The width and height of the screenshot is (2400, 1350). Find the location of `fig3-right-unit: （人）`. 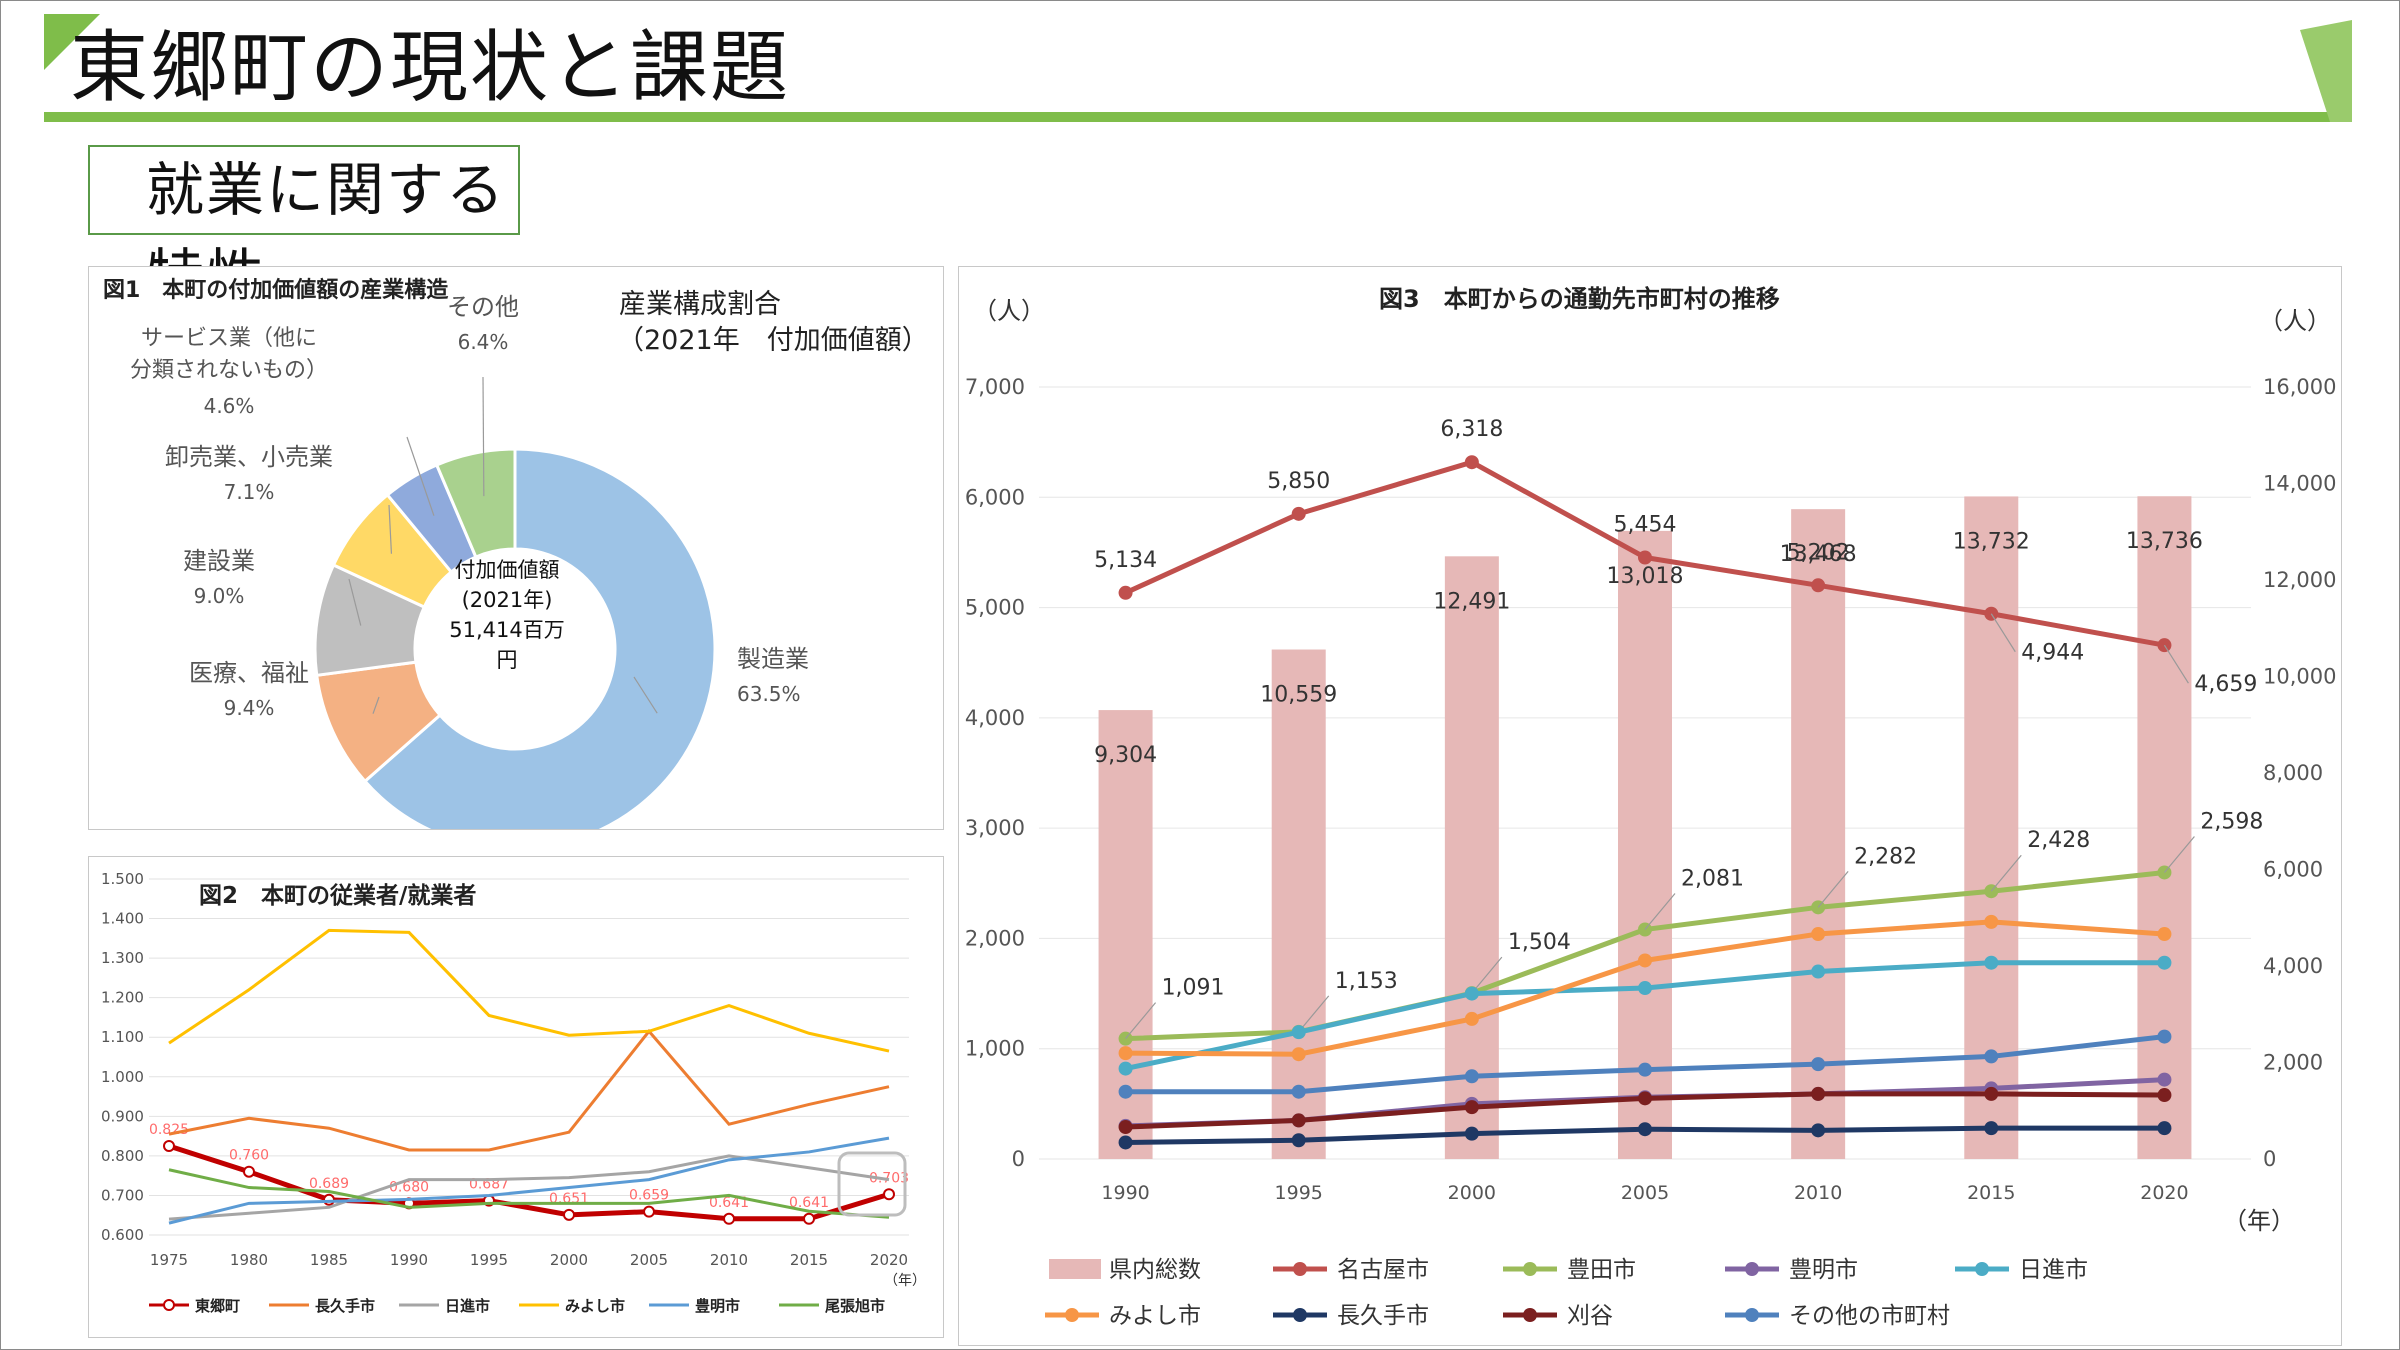

fig3-right-unit: （人） is located at coordinates (2295, 321).